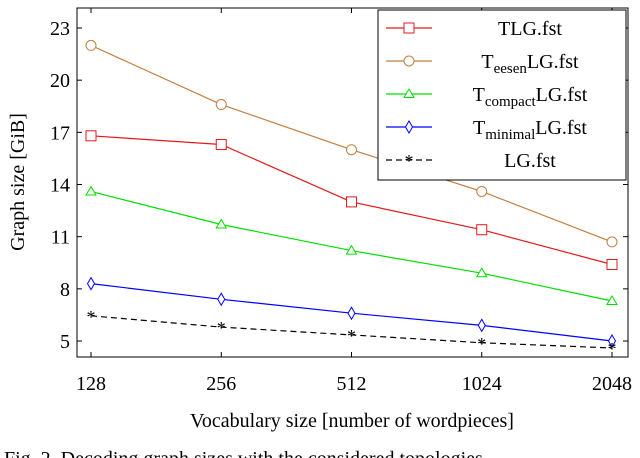 Image resolution: width=640 pixels, height=458 pixels. I want to click on legend-label: LG.fst, so click(530, 161).